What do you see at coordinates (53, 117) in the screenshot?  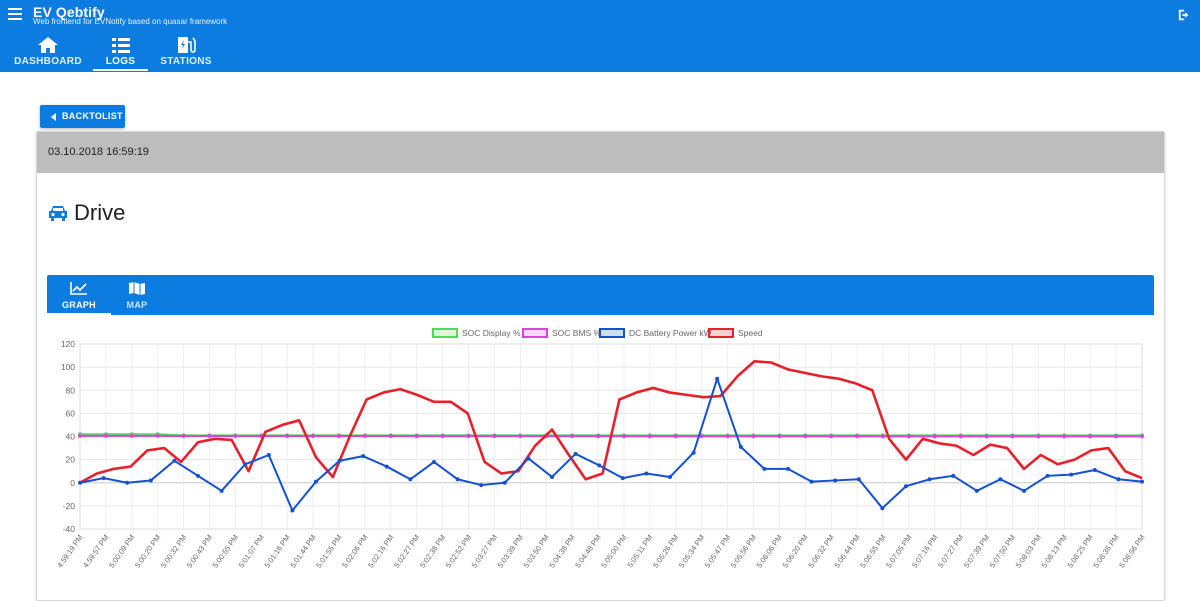 I see `caret-left-icon` at bounding box center [53, 117].